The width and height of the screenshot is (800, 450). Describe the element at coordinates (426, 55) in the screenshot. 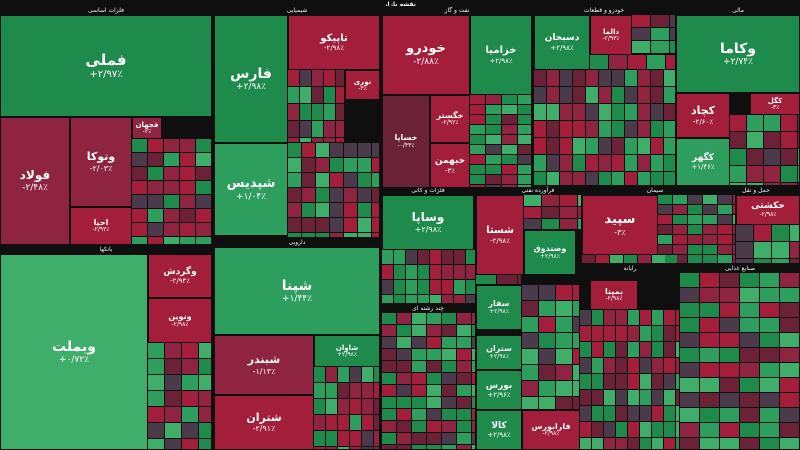

I see `tile-9: خودرو -۲/۸۸٪` at that location.